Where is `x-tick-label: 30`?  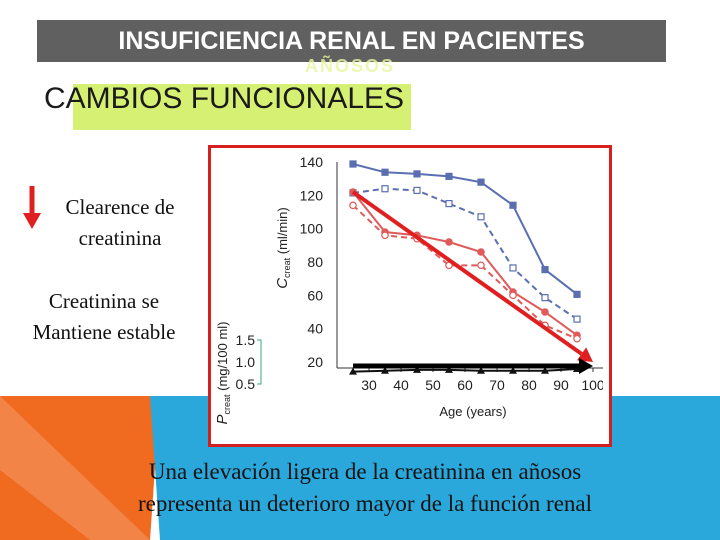
x-tick-label: 30 is located at coordinates (369, 385).